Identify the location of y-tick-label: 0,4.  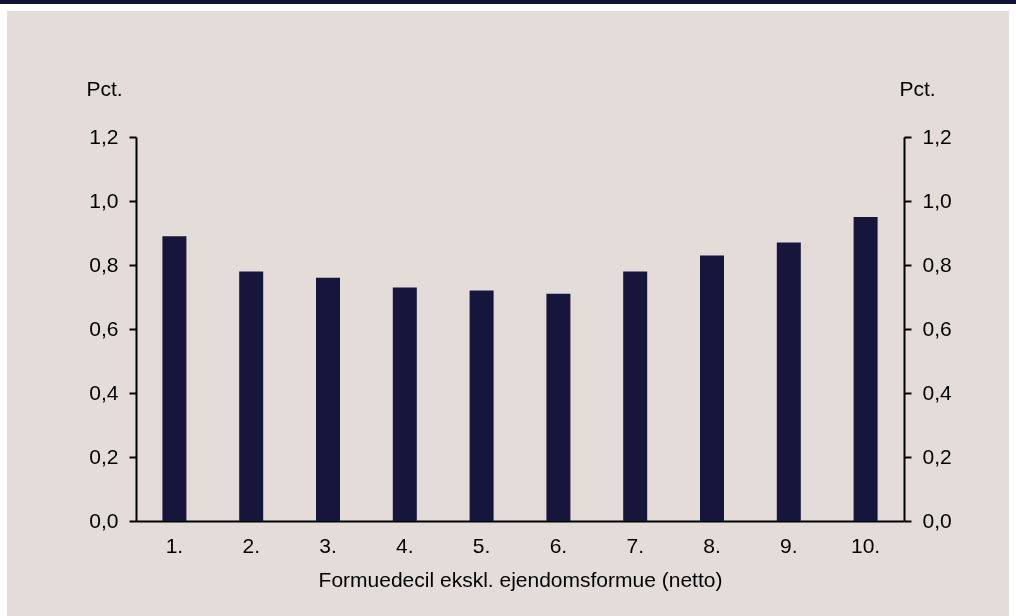
(104, 392).